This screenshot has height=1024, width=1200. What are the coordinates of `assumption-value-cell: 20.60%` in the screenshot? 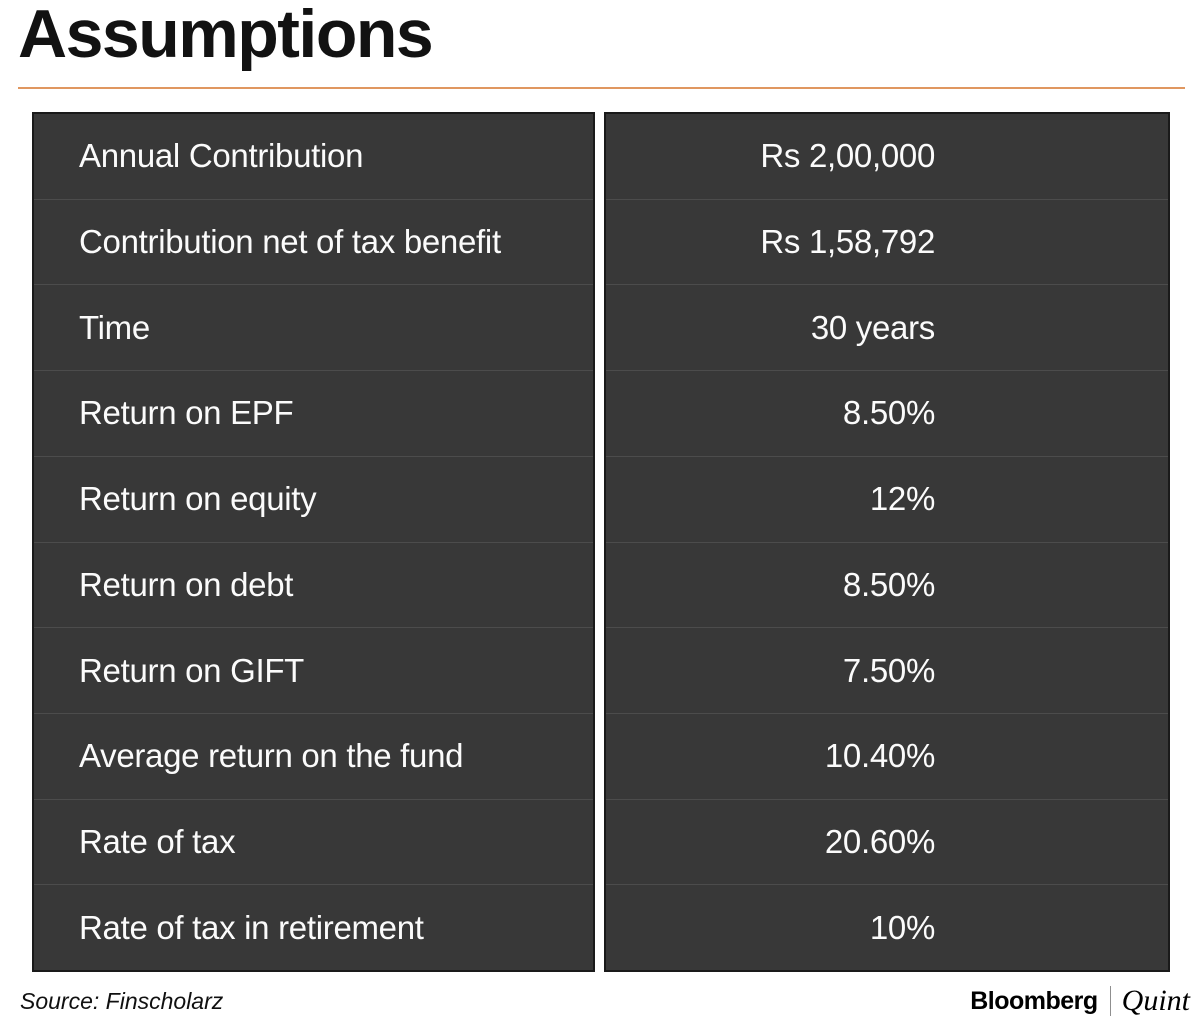 It's located at (887, 841).